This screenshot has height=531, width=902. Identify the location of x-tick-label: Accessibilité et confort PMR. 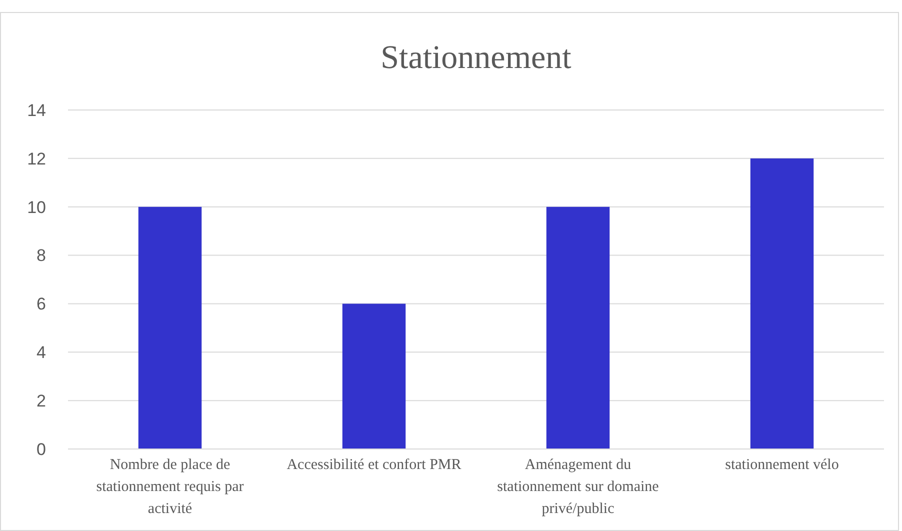
(374, 465).